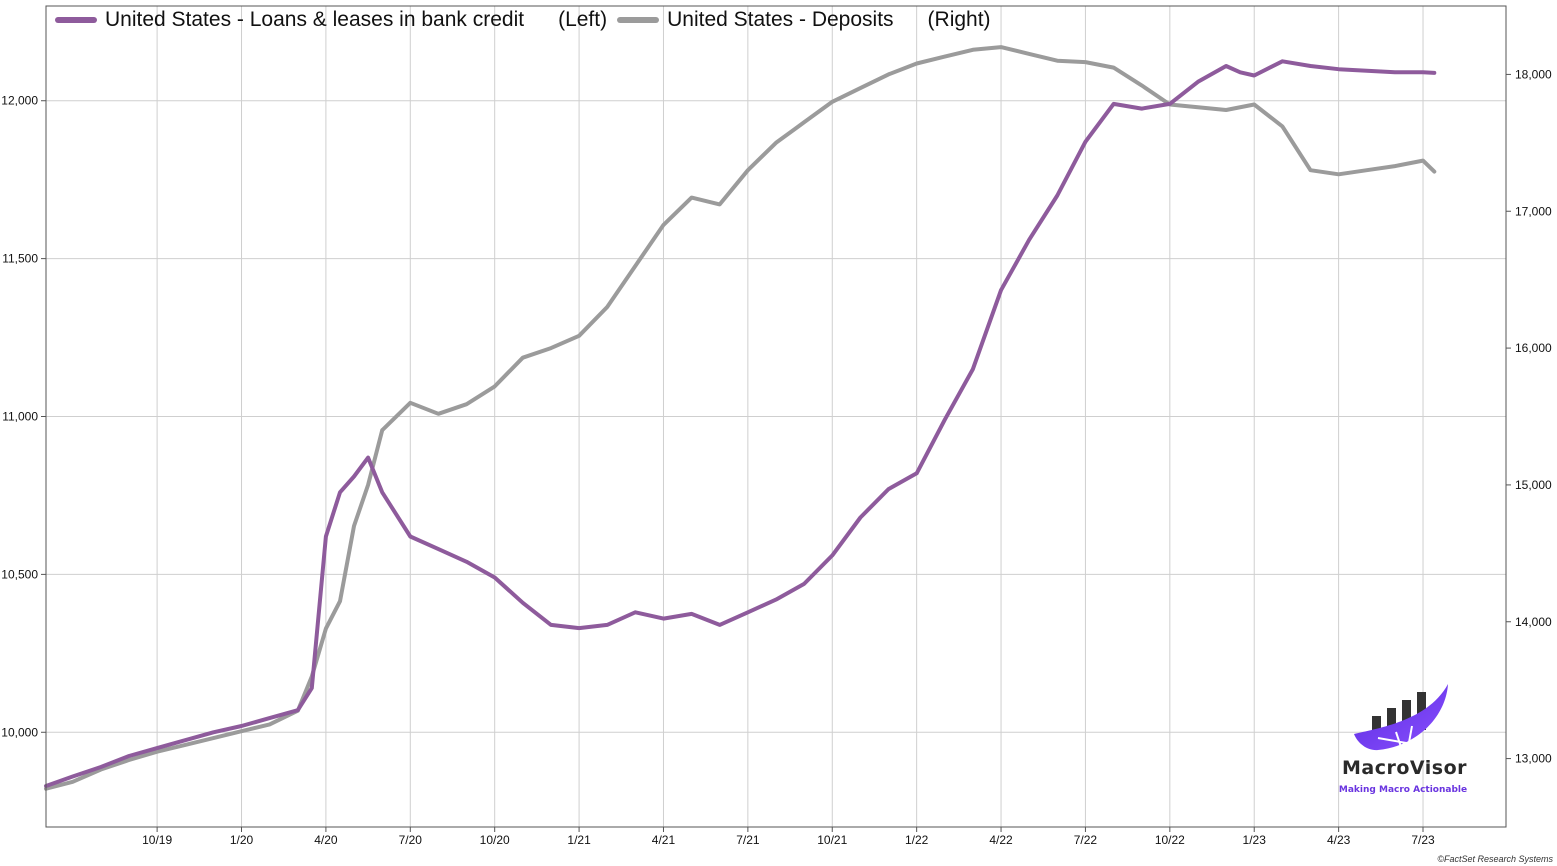 This screenshot has width=1557, height=866. What do you see at coordinates (1533, 622) in the screenshot?
I see `right-tick-label: 14,000` at bounding box center [1533, 622].